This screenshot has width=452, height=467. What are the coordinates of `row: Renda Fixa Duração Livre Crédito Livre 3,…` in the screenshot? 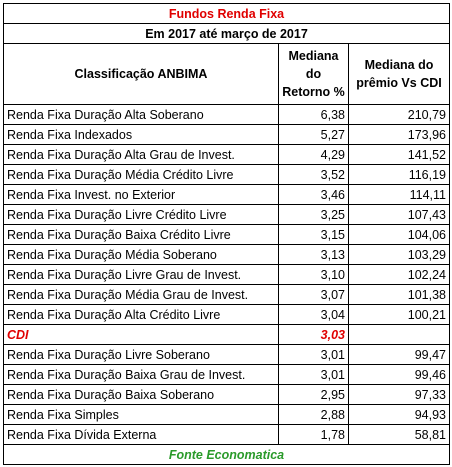 It's located at (226, 214).